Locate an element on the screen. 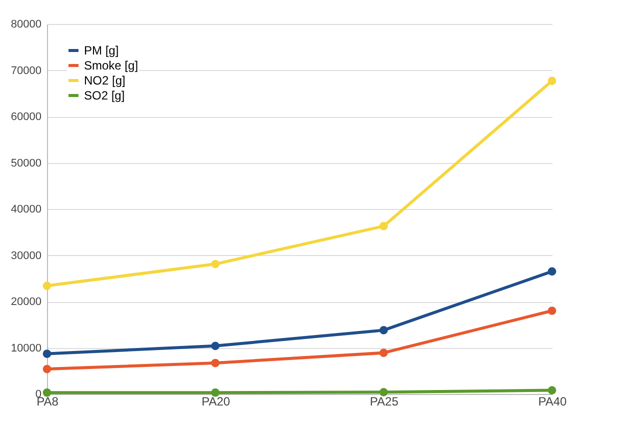 This screenshot has width=617, height=423. y-tick-label: 70000 is located at coordinates (26, 70).